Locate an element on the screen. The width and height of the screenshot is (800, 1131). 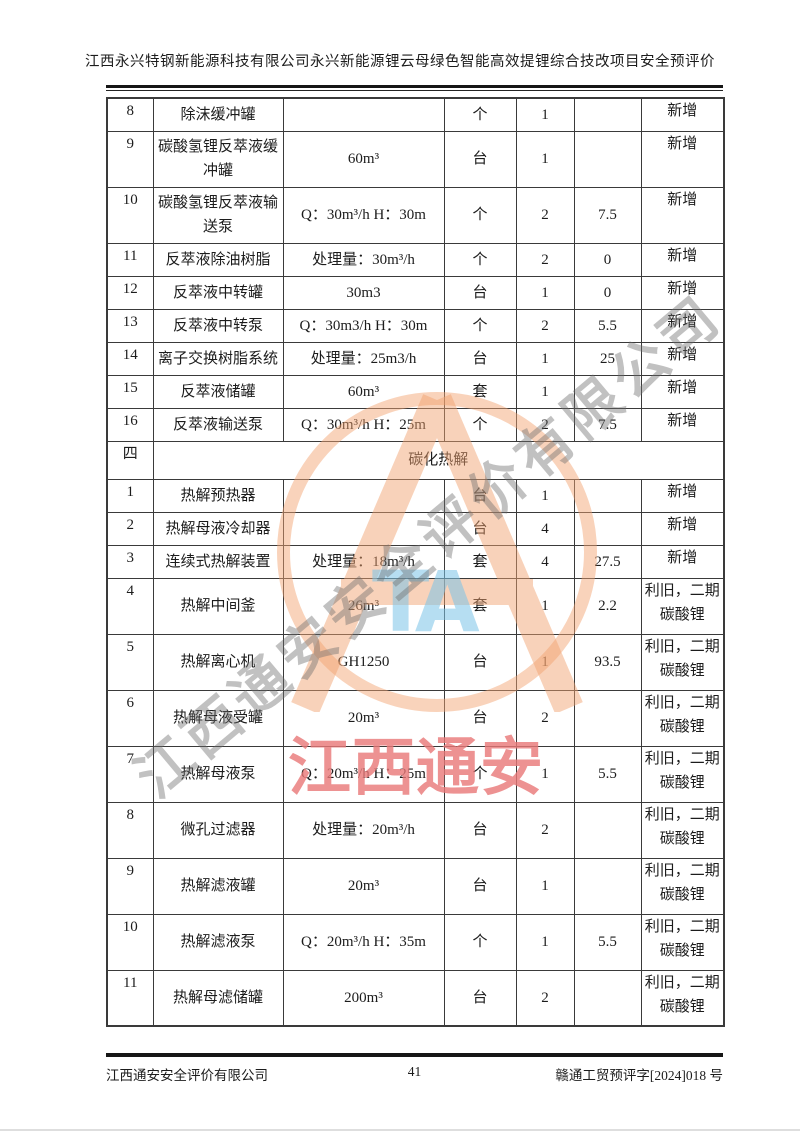
cell-index: 6 is located at coordinates (130, 718).